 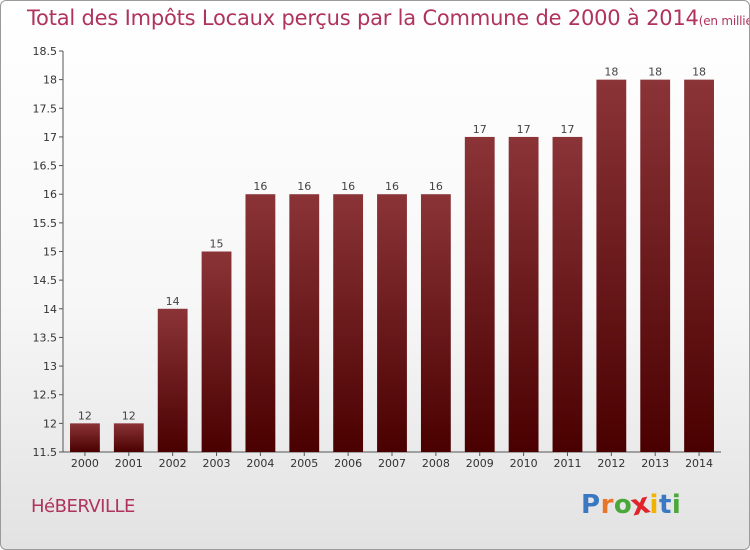 I want to click on x-tick-label: 2010, so click(x=524, y=463).